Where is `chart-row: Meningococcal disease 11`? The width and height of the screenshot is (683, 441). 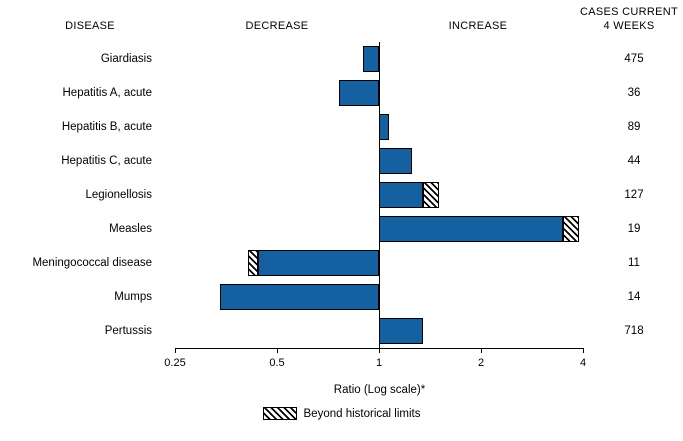
chart-row: Meningococcal disease 11 is located at coordinates (341, 263).